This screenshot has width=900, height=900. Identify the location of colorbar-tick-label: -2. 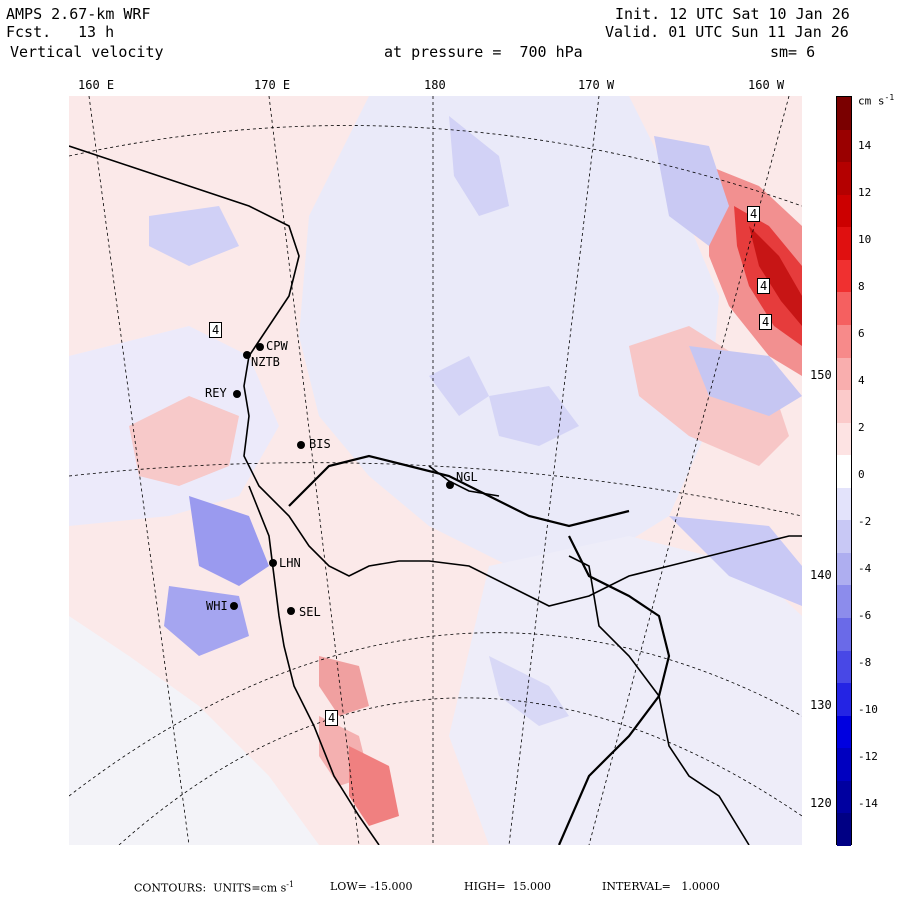
(865, 521).